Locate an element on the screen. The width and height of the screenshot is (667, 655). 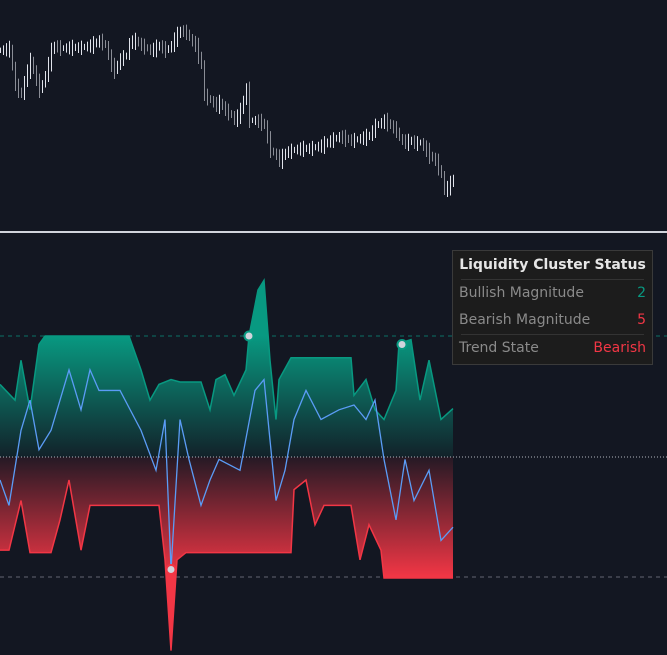
row-trend-state: Trend State Bearish is located at coordinates (552, 348).